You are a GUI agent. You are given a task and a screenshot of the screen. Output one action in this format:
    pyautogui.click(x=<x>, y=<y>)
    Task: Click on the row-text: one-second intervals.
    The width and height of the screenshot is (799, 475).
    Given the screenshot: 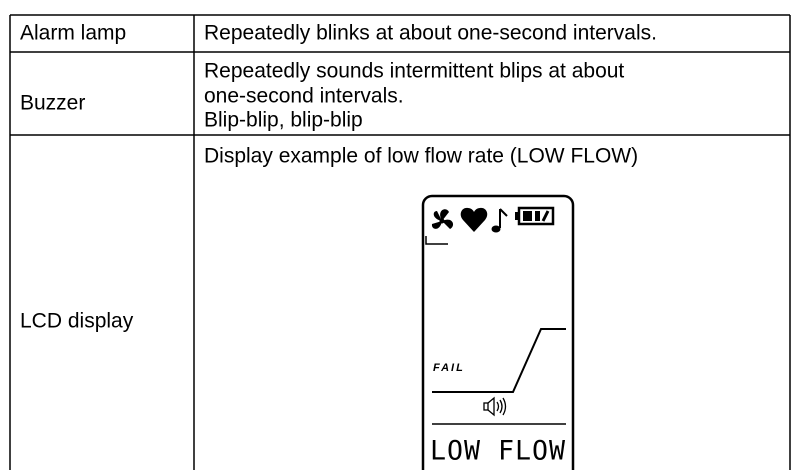 What is the action you would take?
    pyautogui.click(x=304, y=96)
    